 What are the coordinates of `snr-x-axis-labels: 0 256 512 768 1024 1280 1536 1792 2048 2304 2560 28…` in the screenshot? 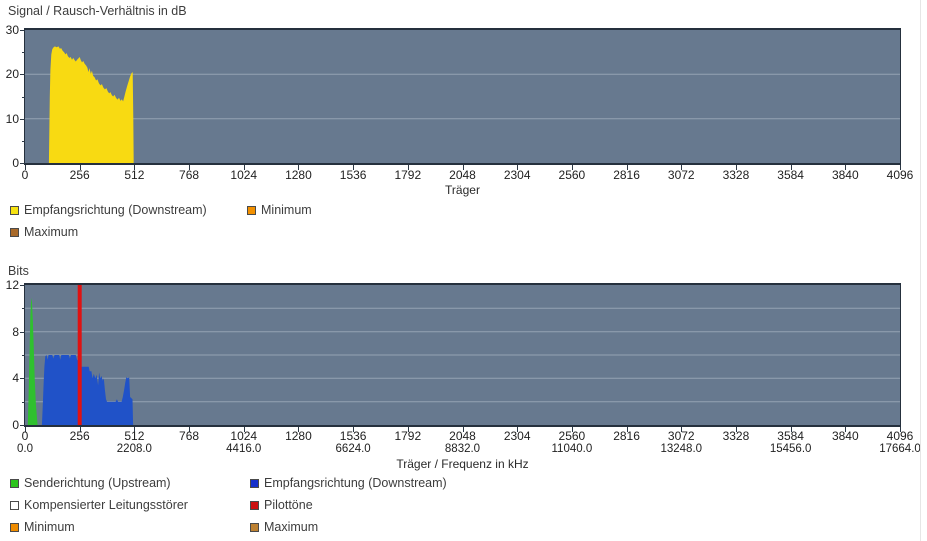 It's located at (467, 175).